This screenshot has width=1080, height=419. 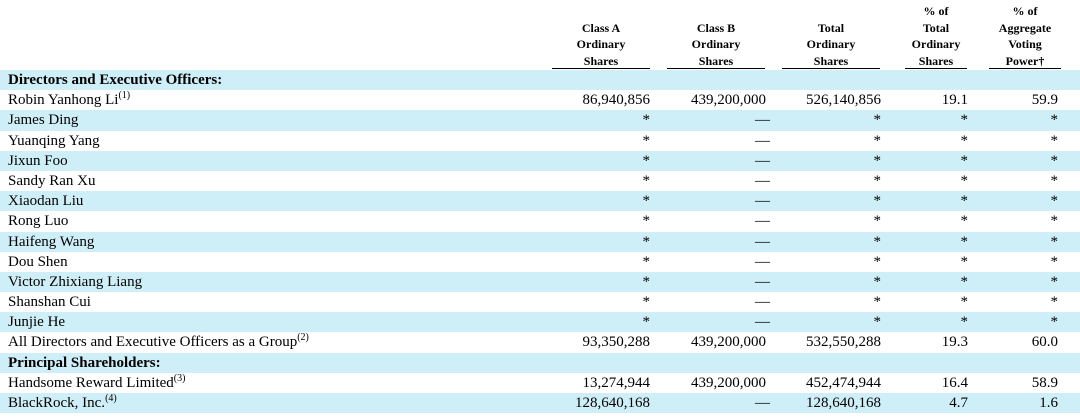 I want to click on table-row: Junjie He * — * * *, so click(x=540, y=322).